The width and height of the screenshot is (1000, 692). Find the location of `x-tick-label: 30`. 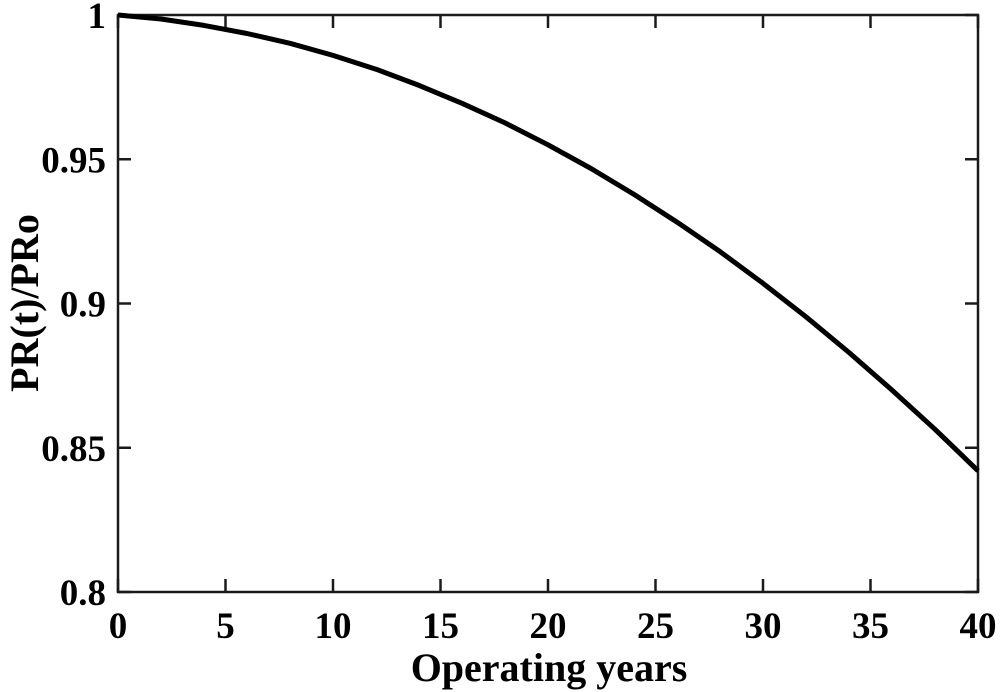

x-tick-label: 30 is located at coordinates (763, 626).